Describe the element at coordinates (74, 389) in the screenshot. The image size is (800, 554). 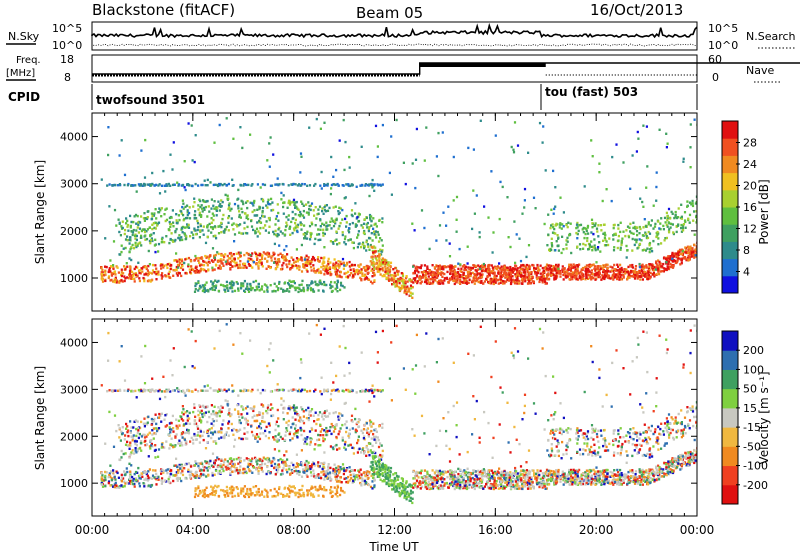
I see `velocity-ytick: 3000` at that location.